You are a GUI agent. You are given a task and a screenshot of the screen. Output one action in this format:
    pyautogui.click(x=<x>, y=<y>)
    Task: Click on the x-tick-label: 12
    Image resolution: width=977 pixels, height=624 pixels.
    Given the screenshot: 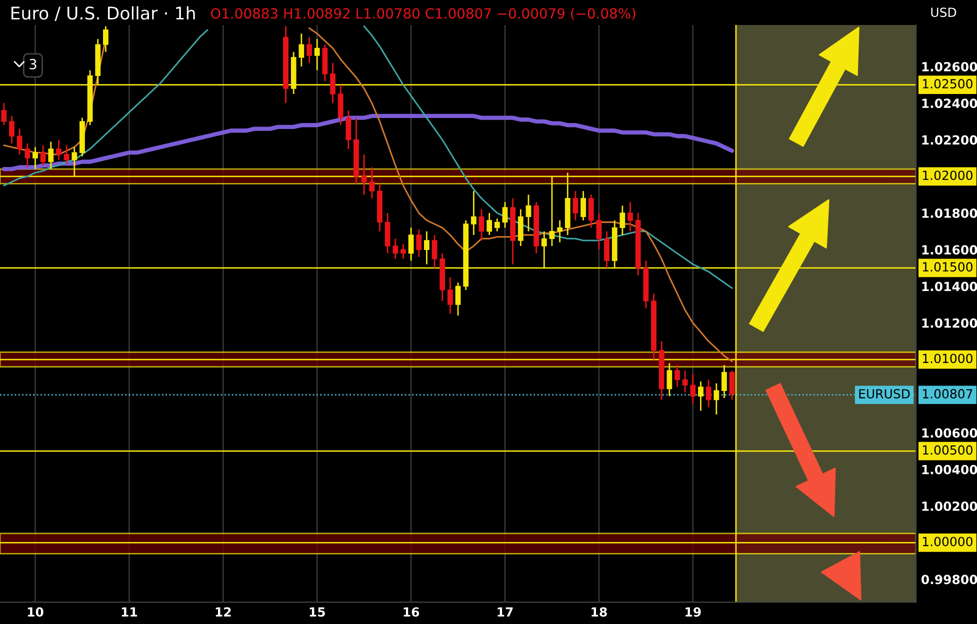 What is the action you would take?
    pyautogui.click(x=223, y=612)
    